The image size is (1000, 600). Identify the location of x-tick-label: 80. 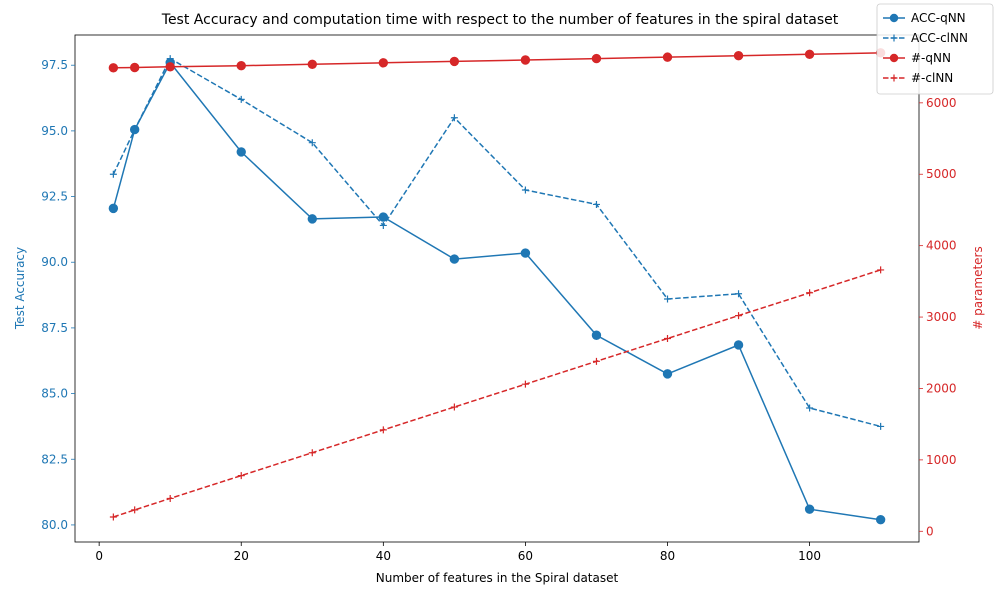
(667, 556).